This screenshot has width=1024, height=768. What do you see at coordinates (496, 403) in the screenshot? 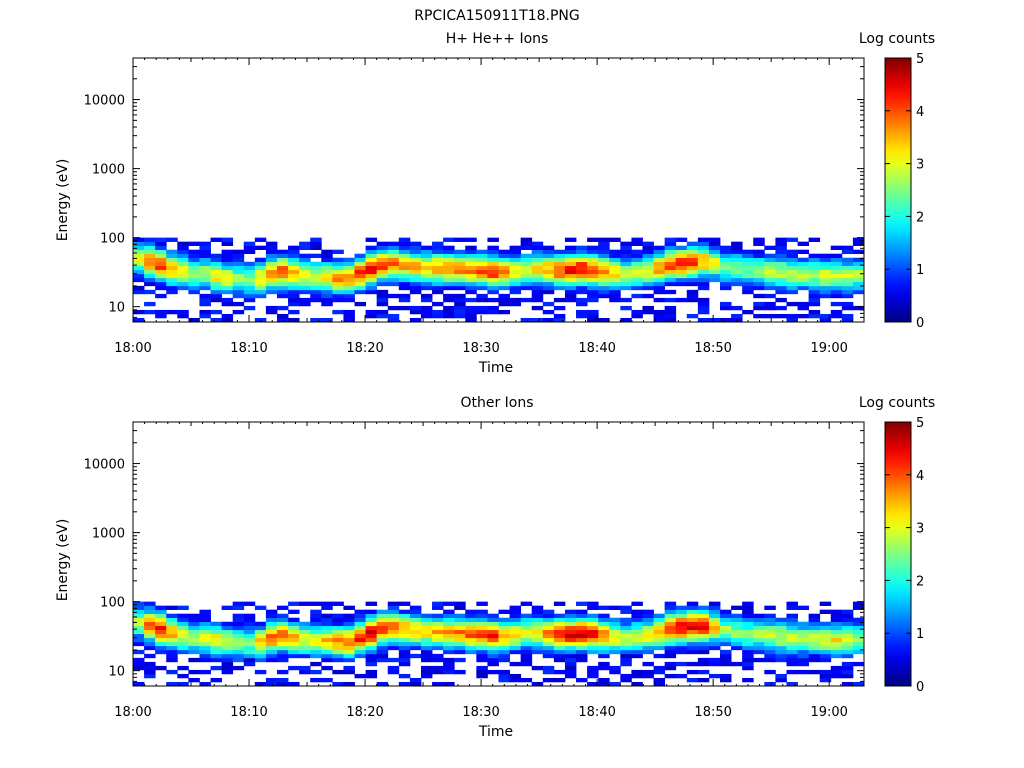
I see `panel-bottom-title: Other Ions` at bounding box center [496, 403].